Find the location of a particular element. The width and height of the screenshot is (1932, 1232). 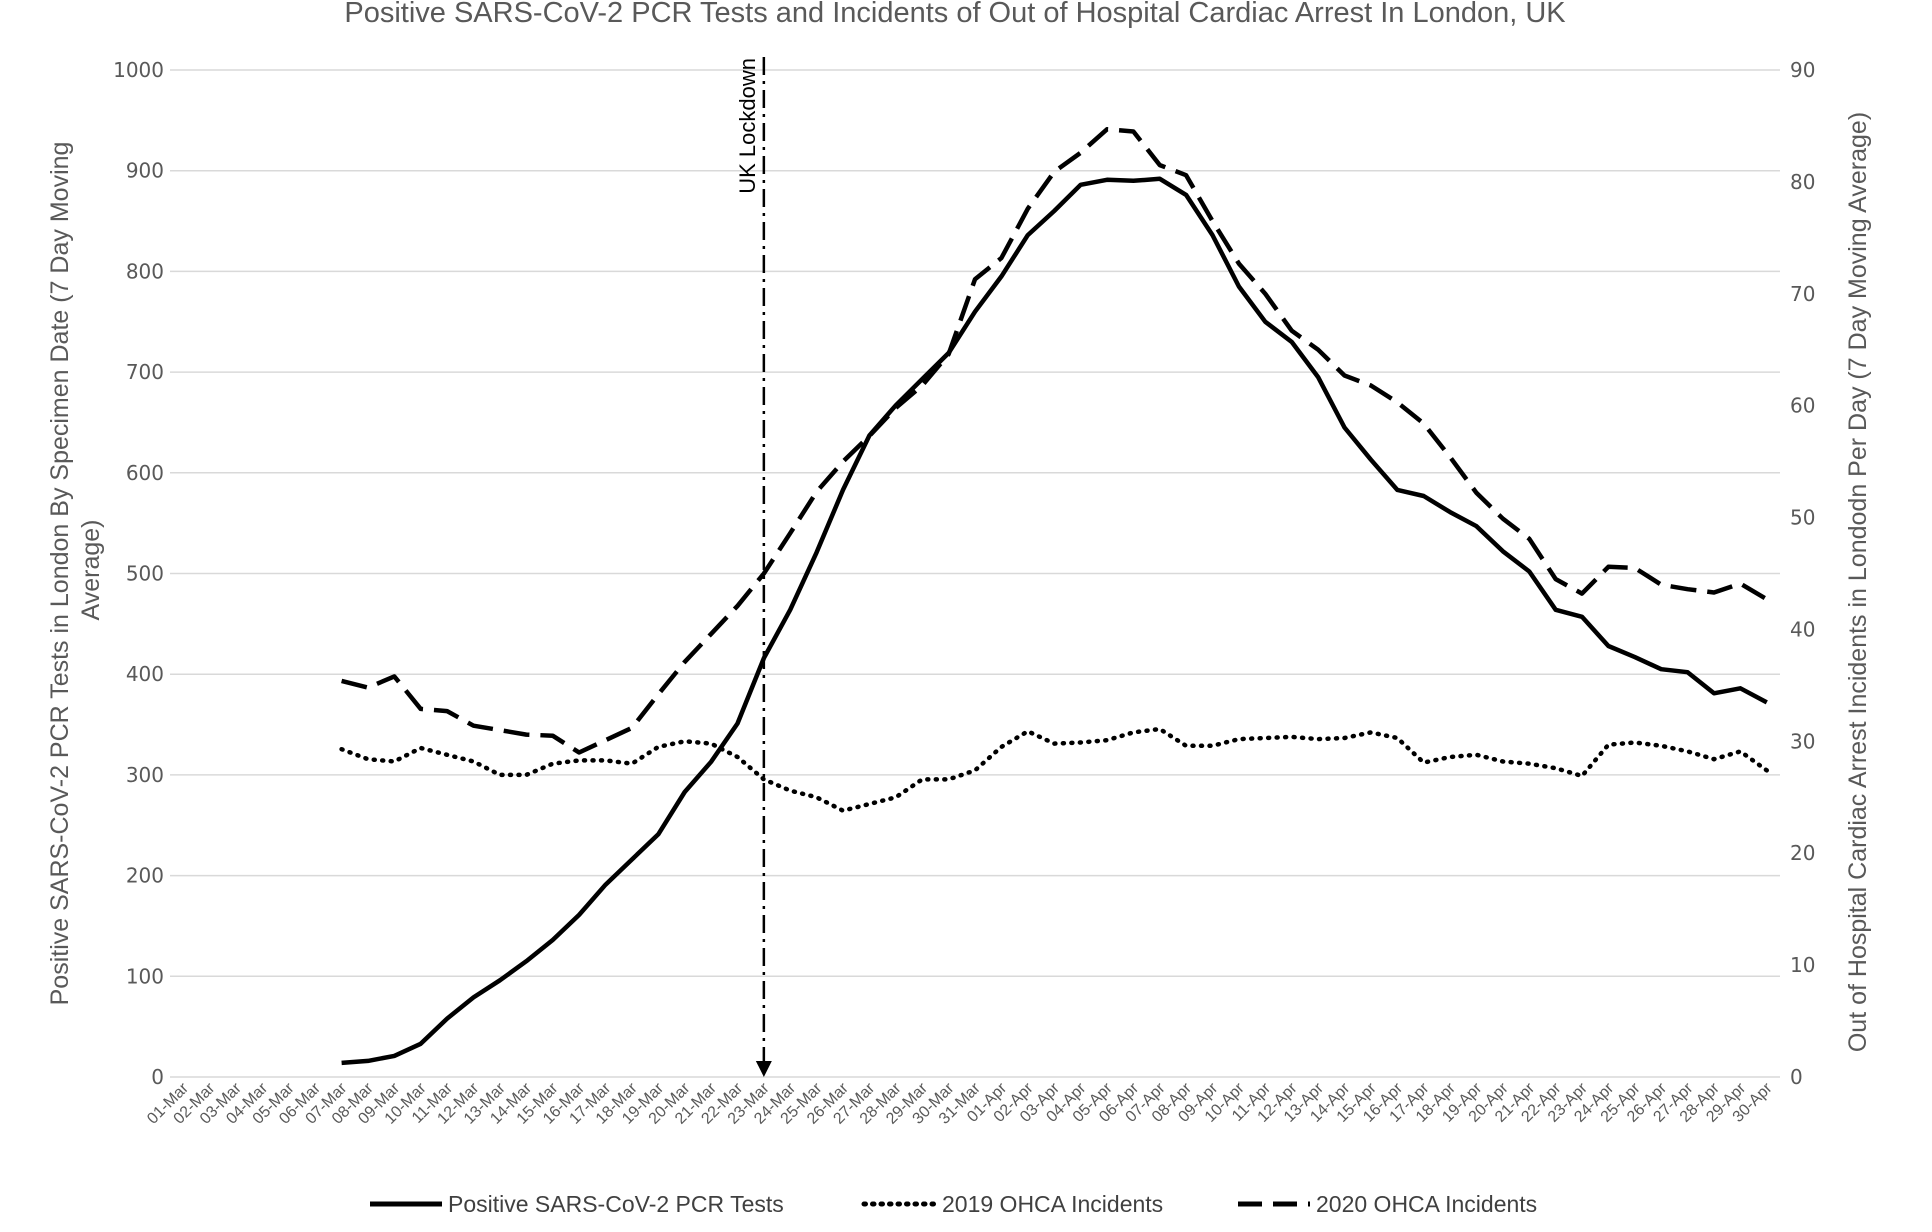

lockdown-annotation: UK Lockdown is located at coordinates (753, 567).